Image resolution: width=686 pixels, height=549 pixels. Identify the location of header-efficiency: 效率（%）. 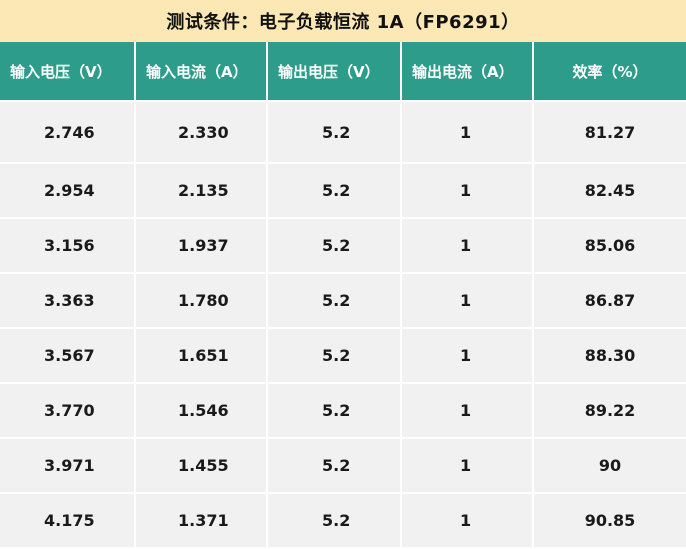
(610, 72).